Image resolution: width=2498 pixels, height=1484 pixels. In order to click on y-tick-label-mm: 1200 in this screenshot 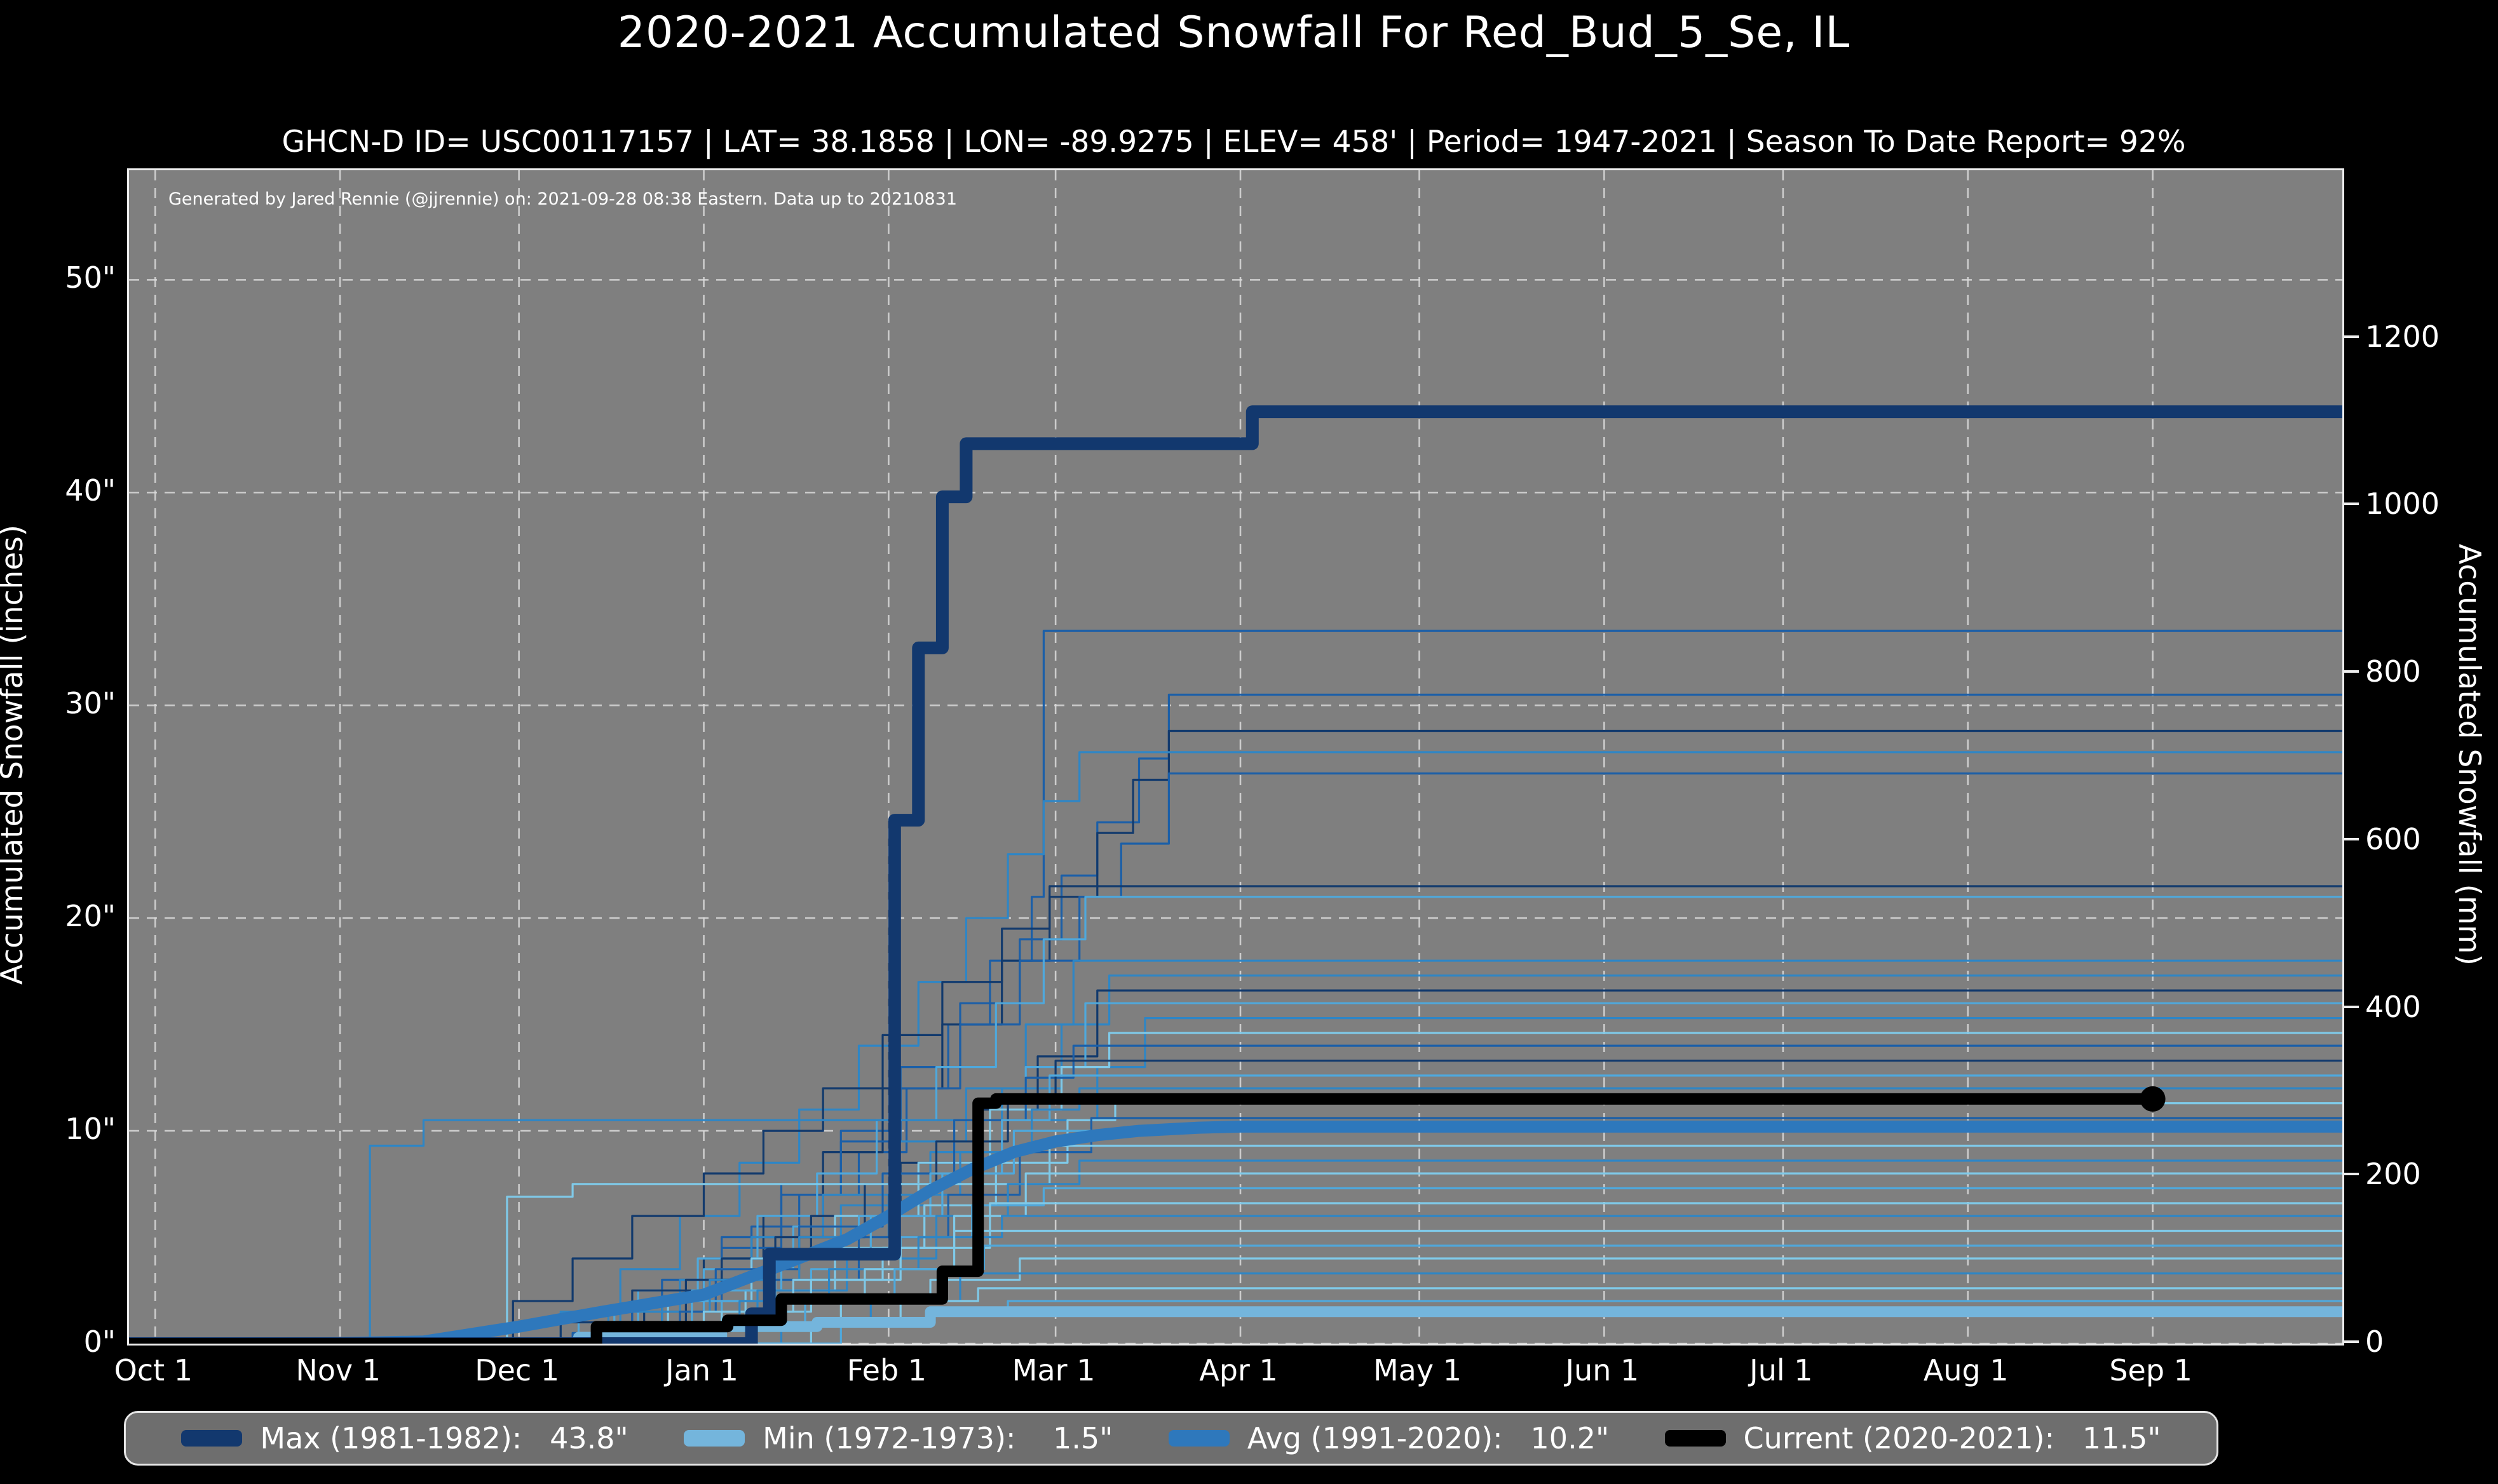, I will do `click(2402, 336)`.